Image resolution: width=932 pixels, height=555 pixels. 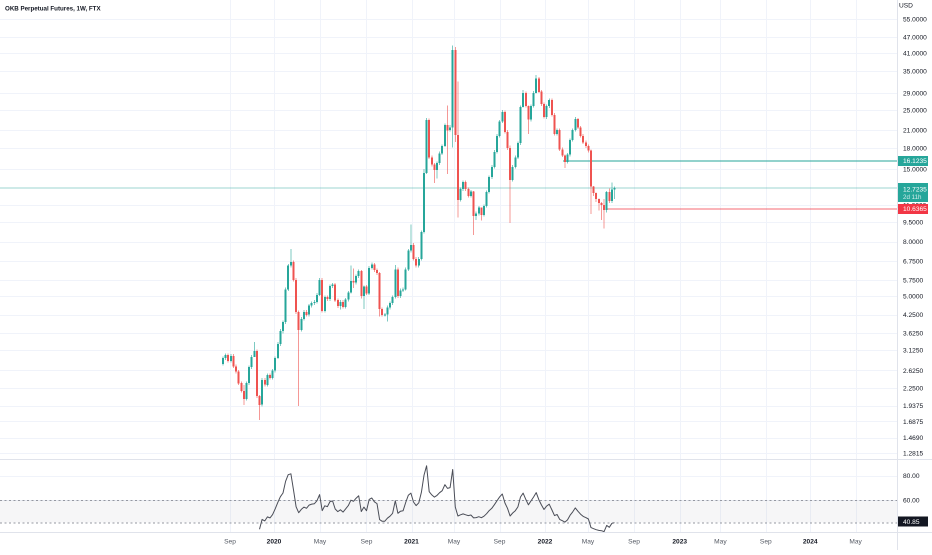 What do you see at coordinates (545, 542) in the screenshot?
I see `svg-text: 2022` at bounding box center [545, 542].